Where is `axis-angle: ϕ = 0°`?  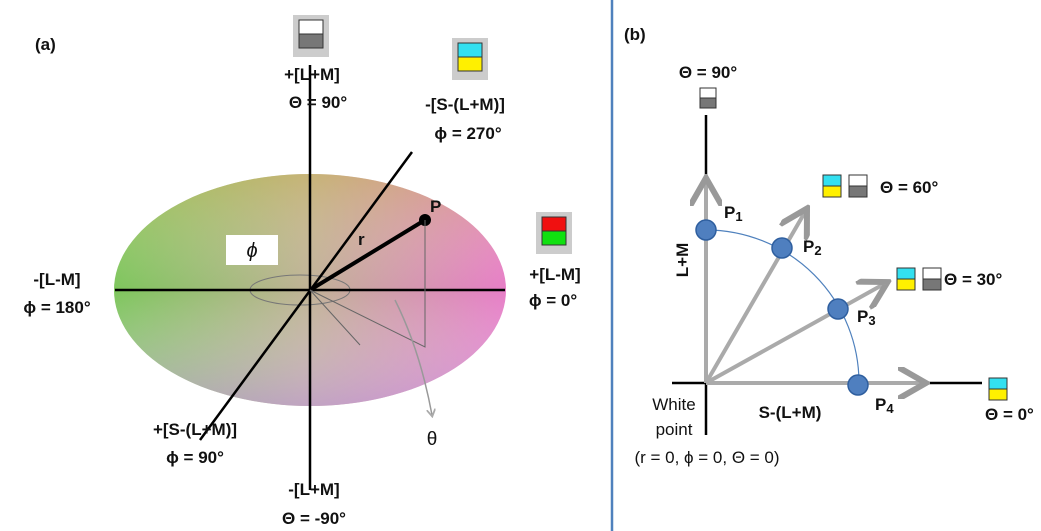
axis-angle: ϕ = 0° is located at coordinates (553, 300).